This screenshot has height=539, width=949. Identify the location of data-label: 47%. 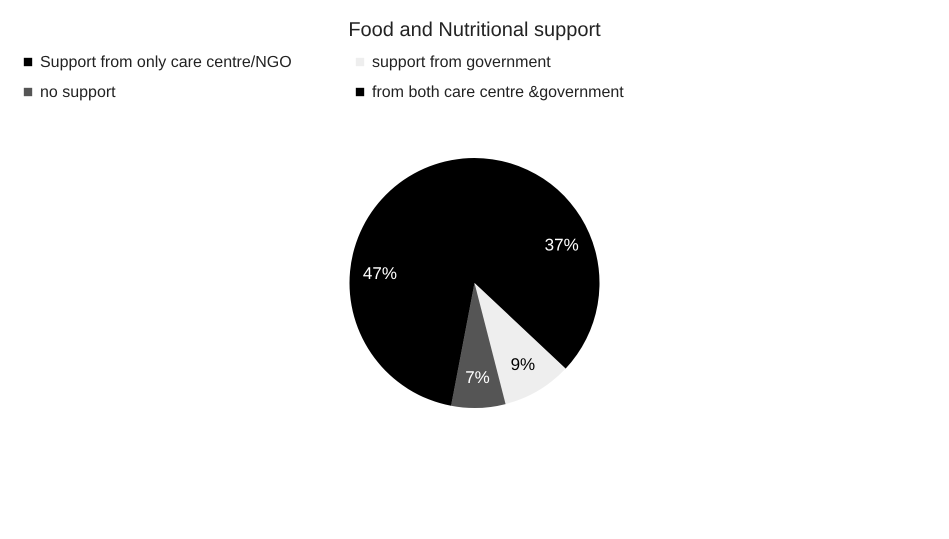
(379, 274).